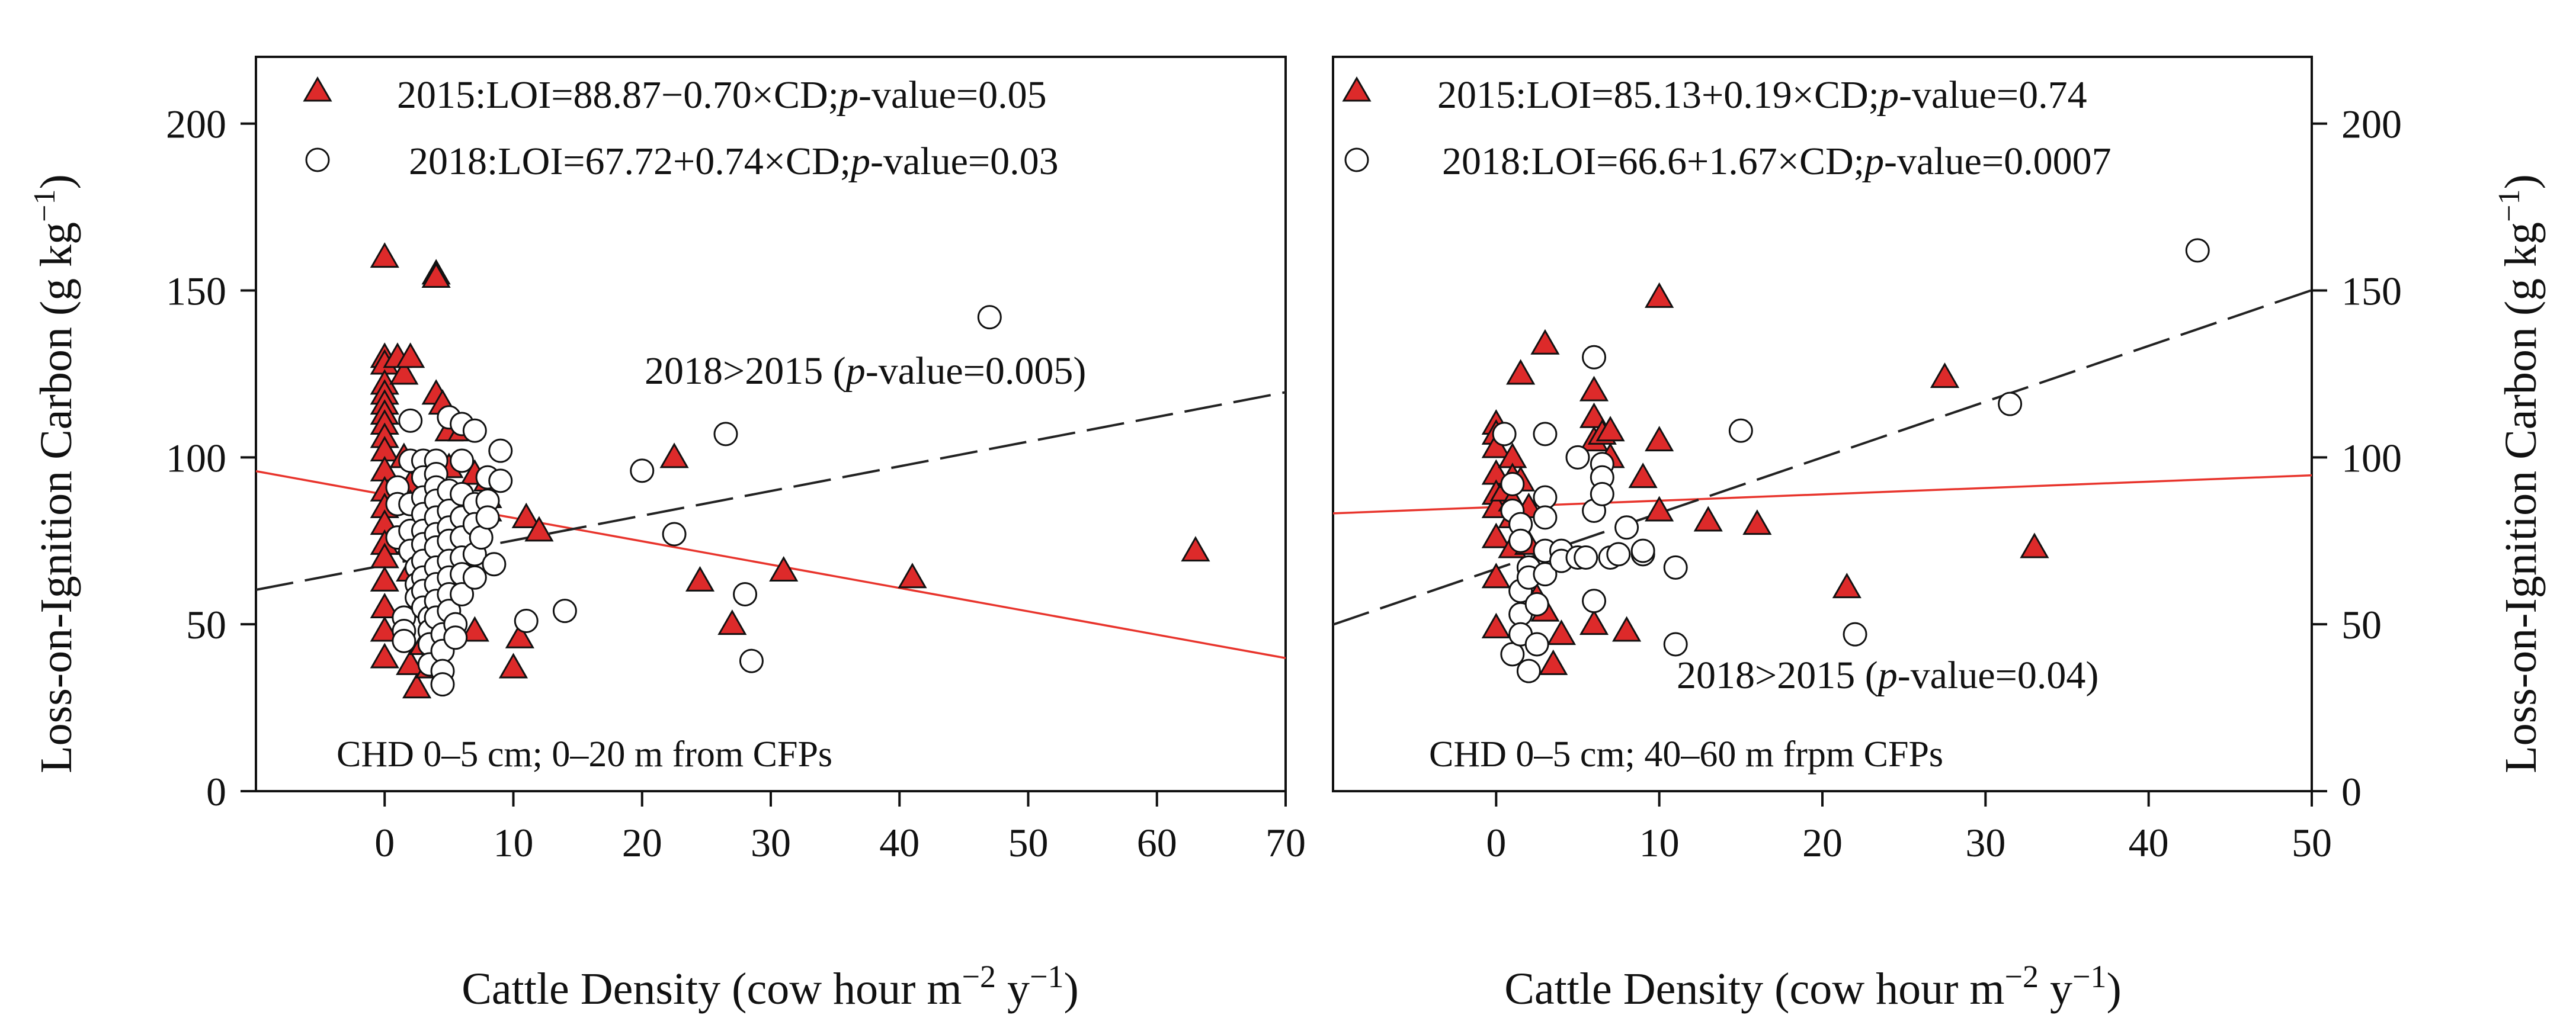 This screenshot has width=2576, height=1031. Describe the element at coordinates (1887, 675) in the screenshot. I see `right-comparison-annotation: 2018>2015 (p-value=0.04)` at that location.